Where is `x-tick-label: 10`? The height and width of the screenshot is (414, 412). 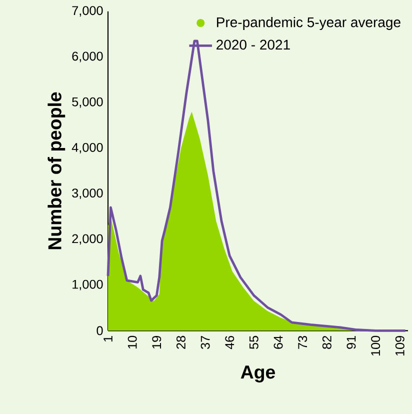
x-tick-label: 10 is located at coordinates (132, 342).